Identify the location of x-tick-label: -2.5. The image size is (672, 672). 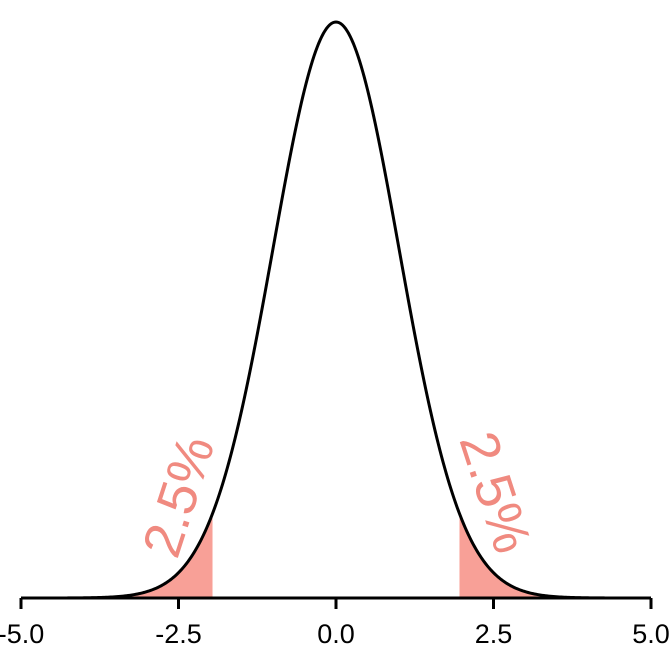
(178, 634).